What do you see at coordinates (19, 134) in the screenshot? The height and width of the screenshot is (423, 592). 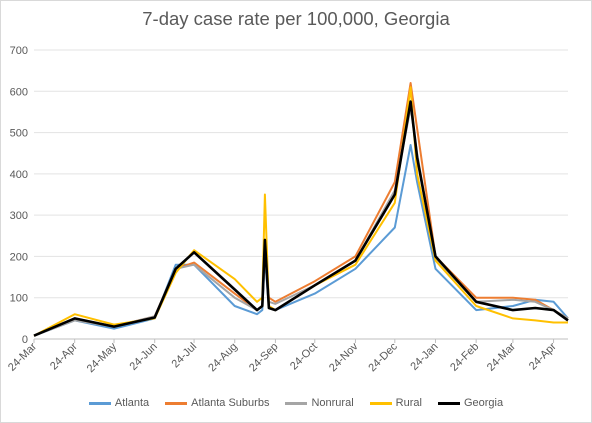 I see `y-tick-label: 500` at bounding box center [19, 134].